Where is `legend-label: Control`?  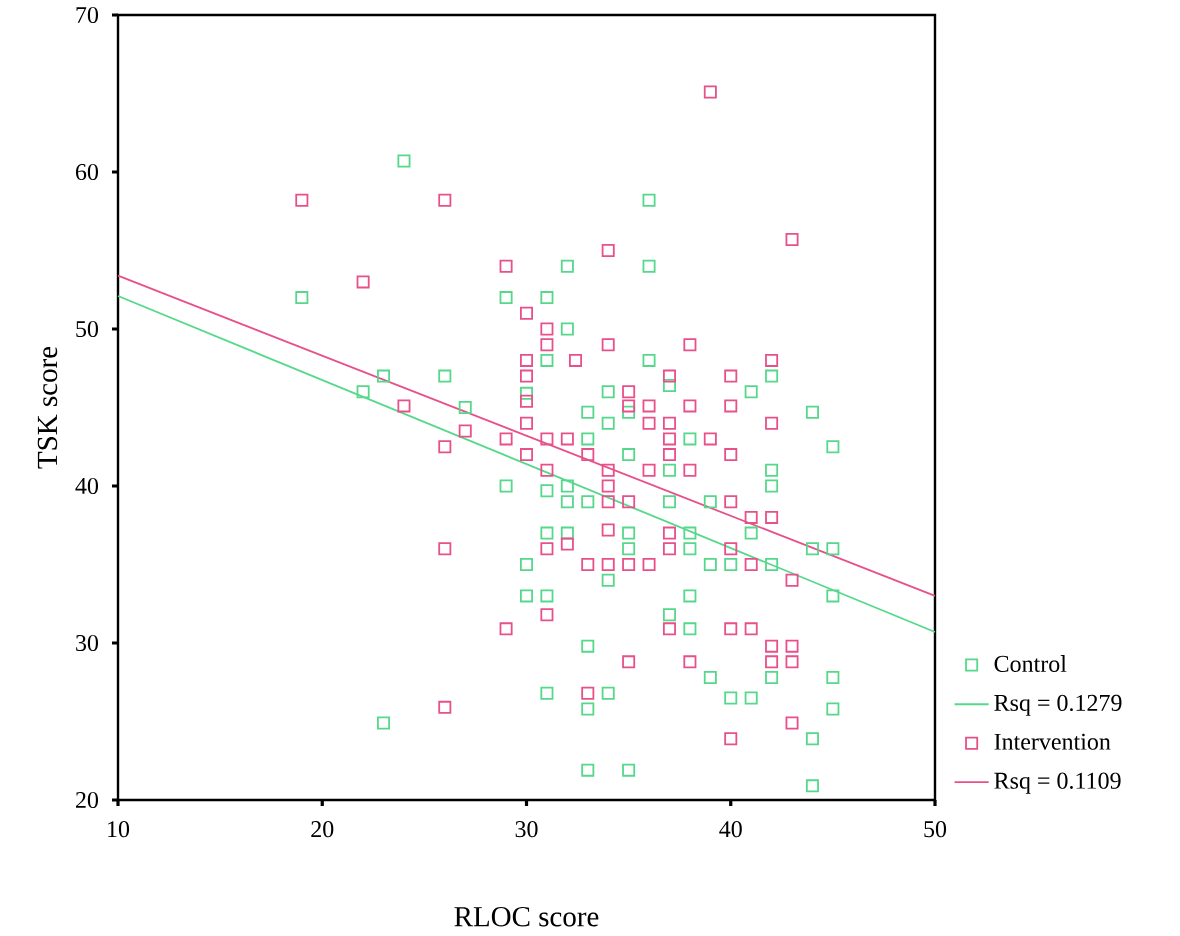 legend-label: Control is located at coordinates (1030, 663).